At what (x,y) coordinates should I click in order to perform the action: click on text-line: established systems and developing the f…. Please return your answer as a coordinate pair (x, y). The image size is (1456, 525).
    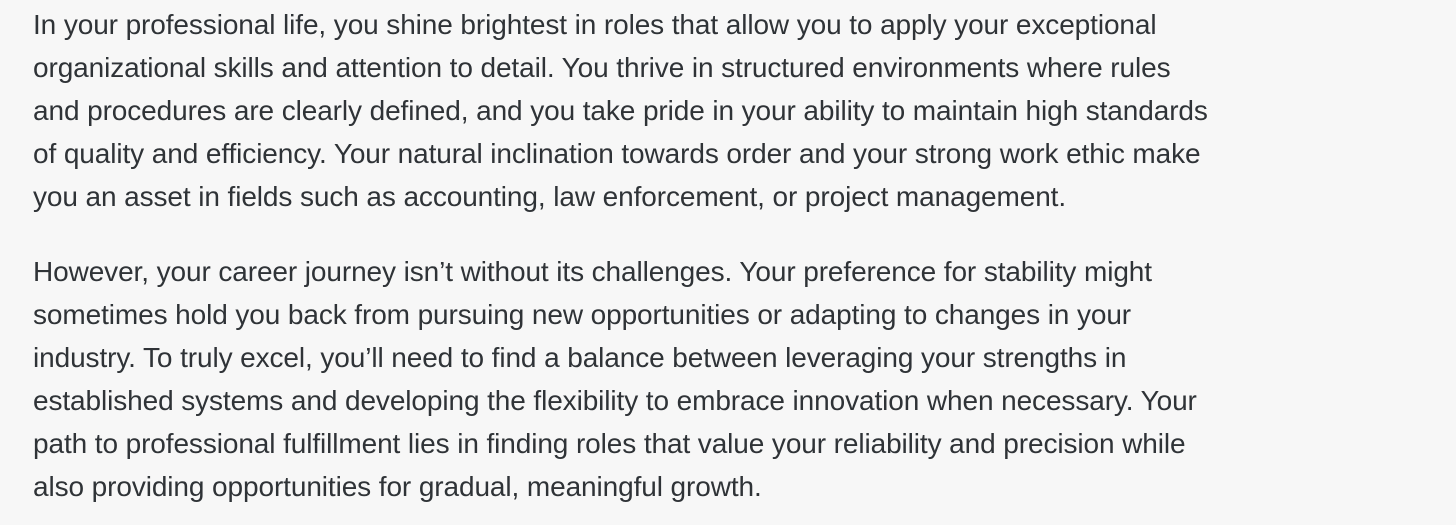
    Looking at the image, I should click on (615, 400).